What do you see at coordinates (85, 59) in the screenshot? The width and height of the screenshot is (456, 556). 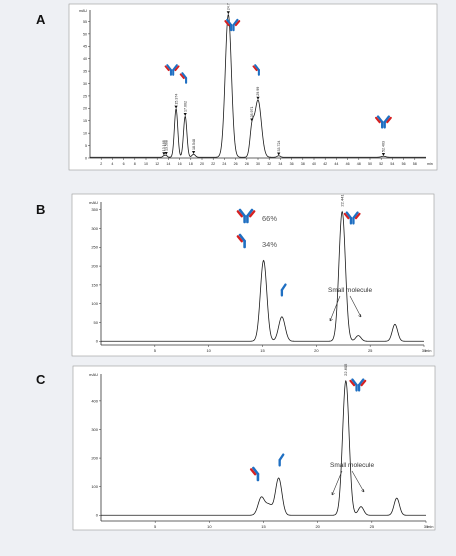 I see `y-tick-label: 40` at bounding box center [85, 59].